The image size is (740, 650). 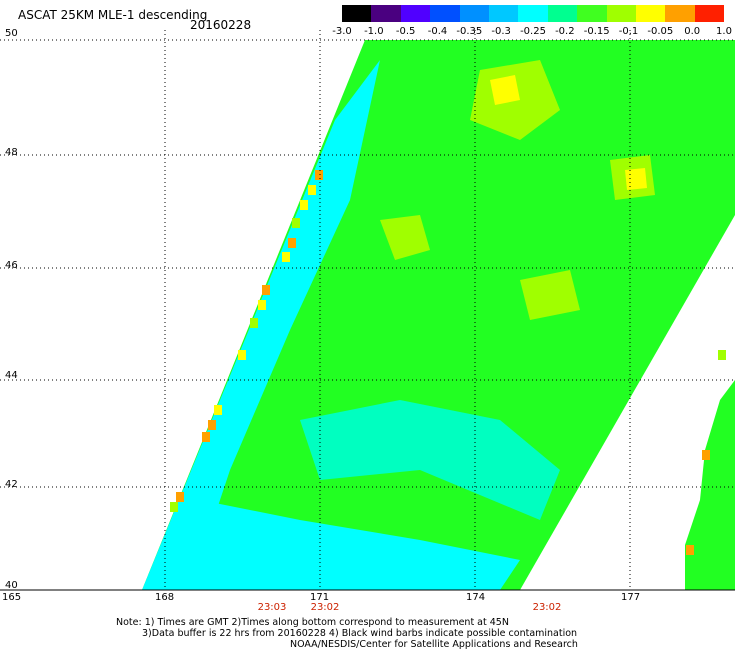 What do you see at coordinates (11, 585) in the screenshot?
I see `lat-label-40: 40` at bounding box center [11, 585].